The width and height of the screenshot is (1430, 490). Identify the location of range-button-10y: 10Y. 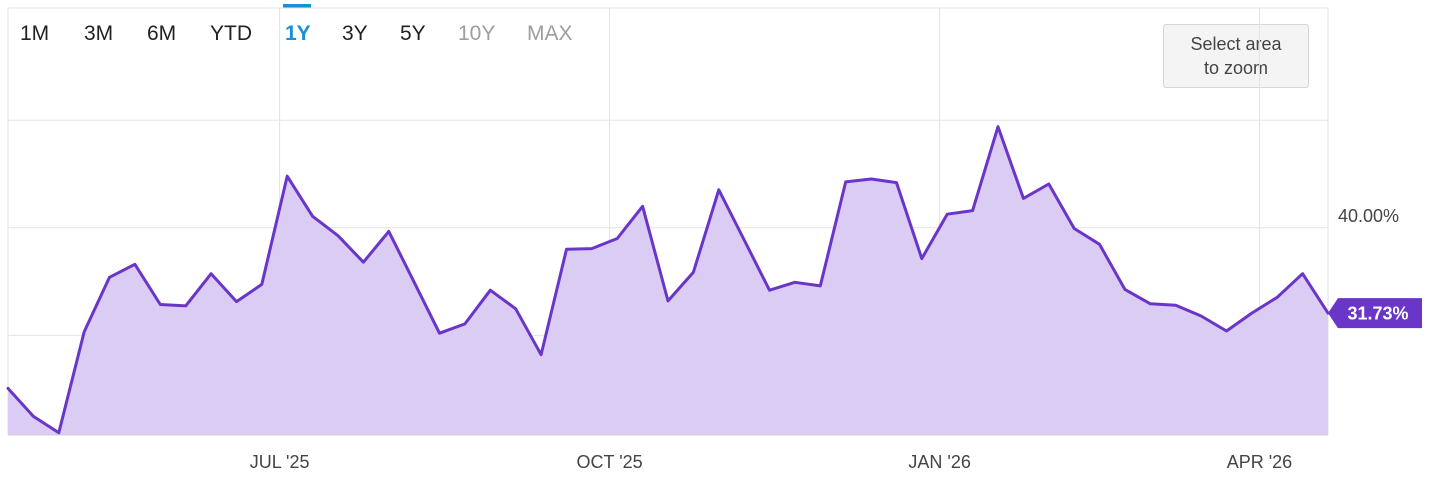
(477, 33).